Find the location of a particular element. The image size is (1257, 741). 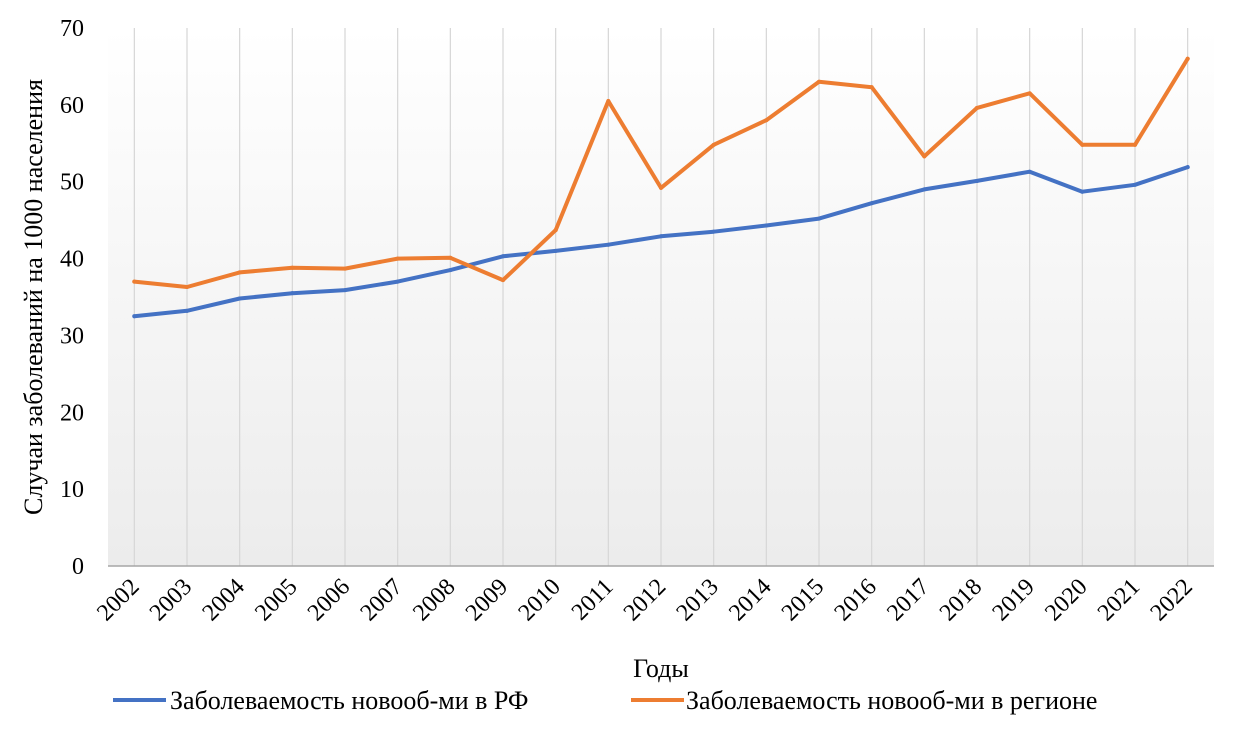

data-point-s0-2018 is located at coordinates (977, 180).